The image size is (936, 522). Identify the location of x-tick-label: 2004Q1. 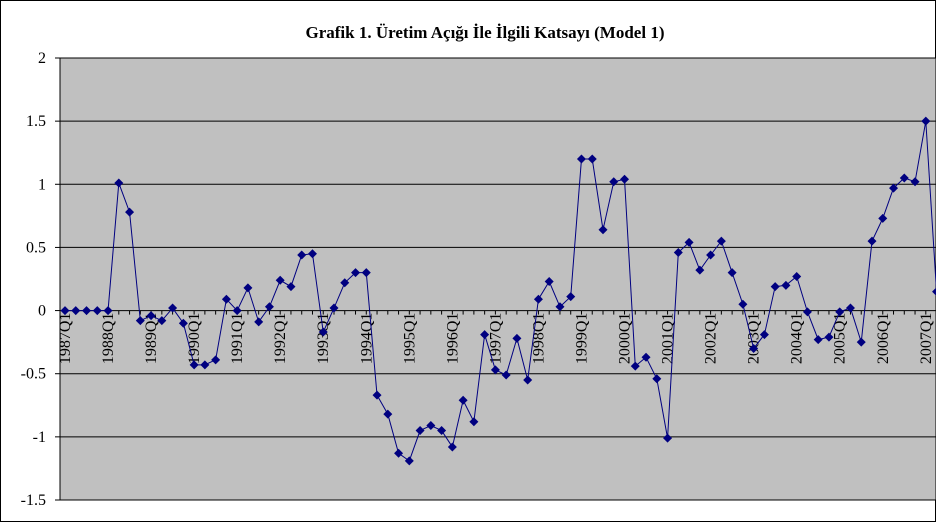
(797, 339).